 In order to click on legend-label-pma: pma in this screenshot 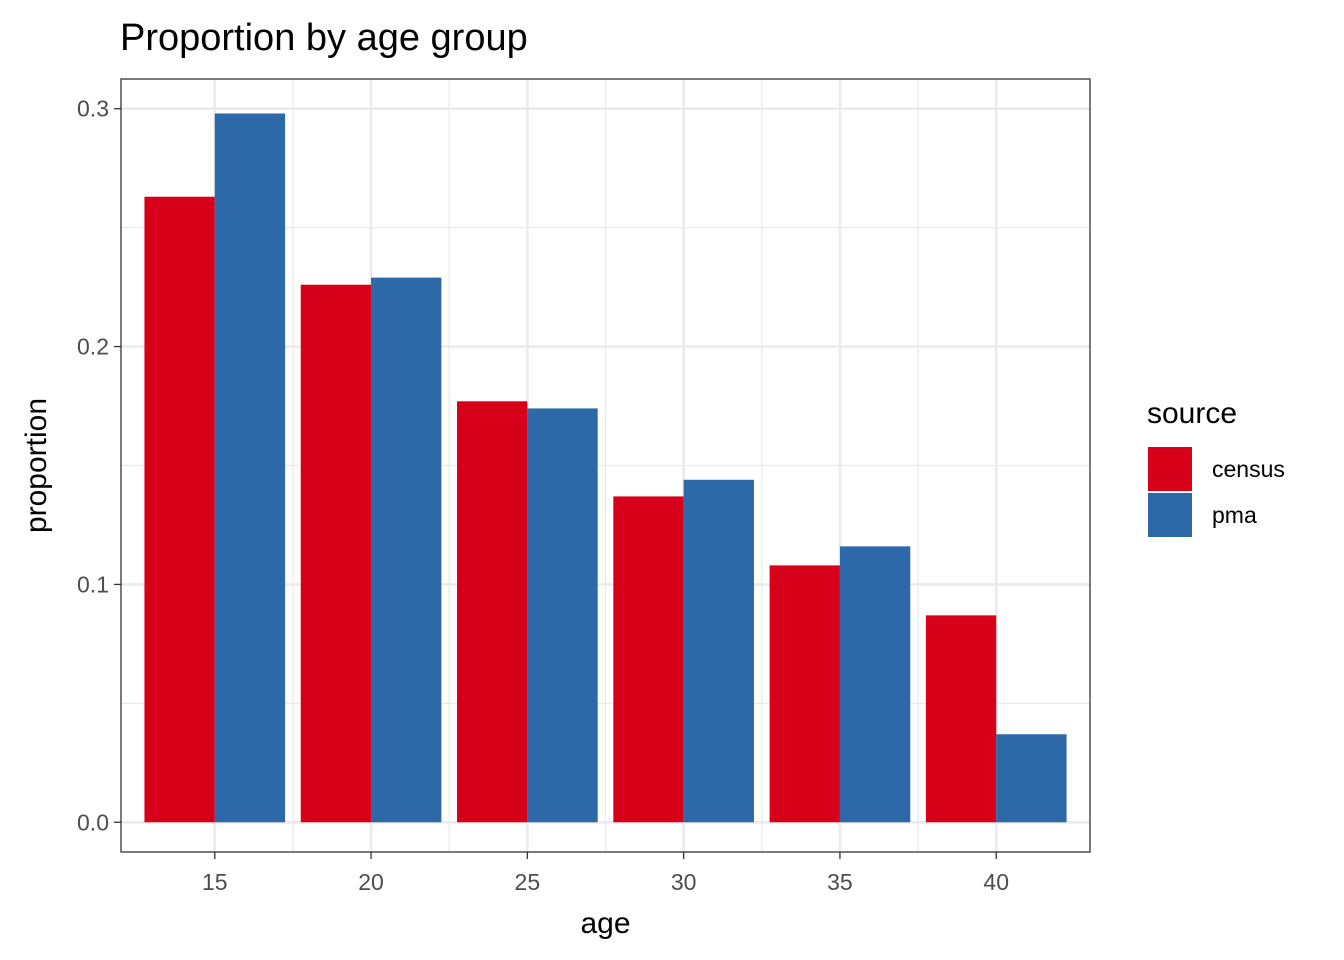, I will do `click(1234, 515)`.